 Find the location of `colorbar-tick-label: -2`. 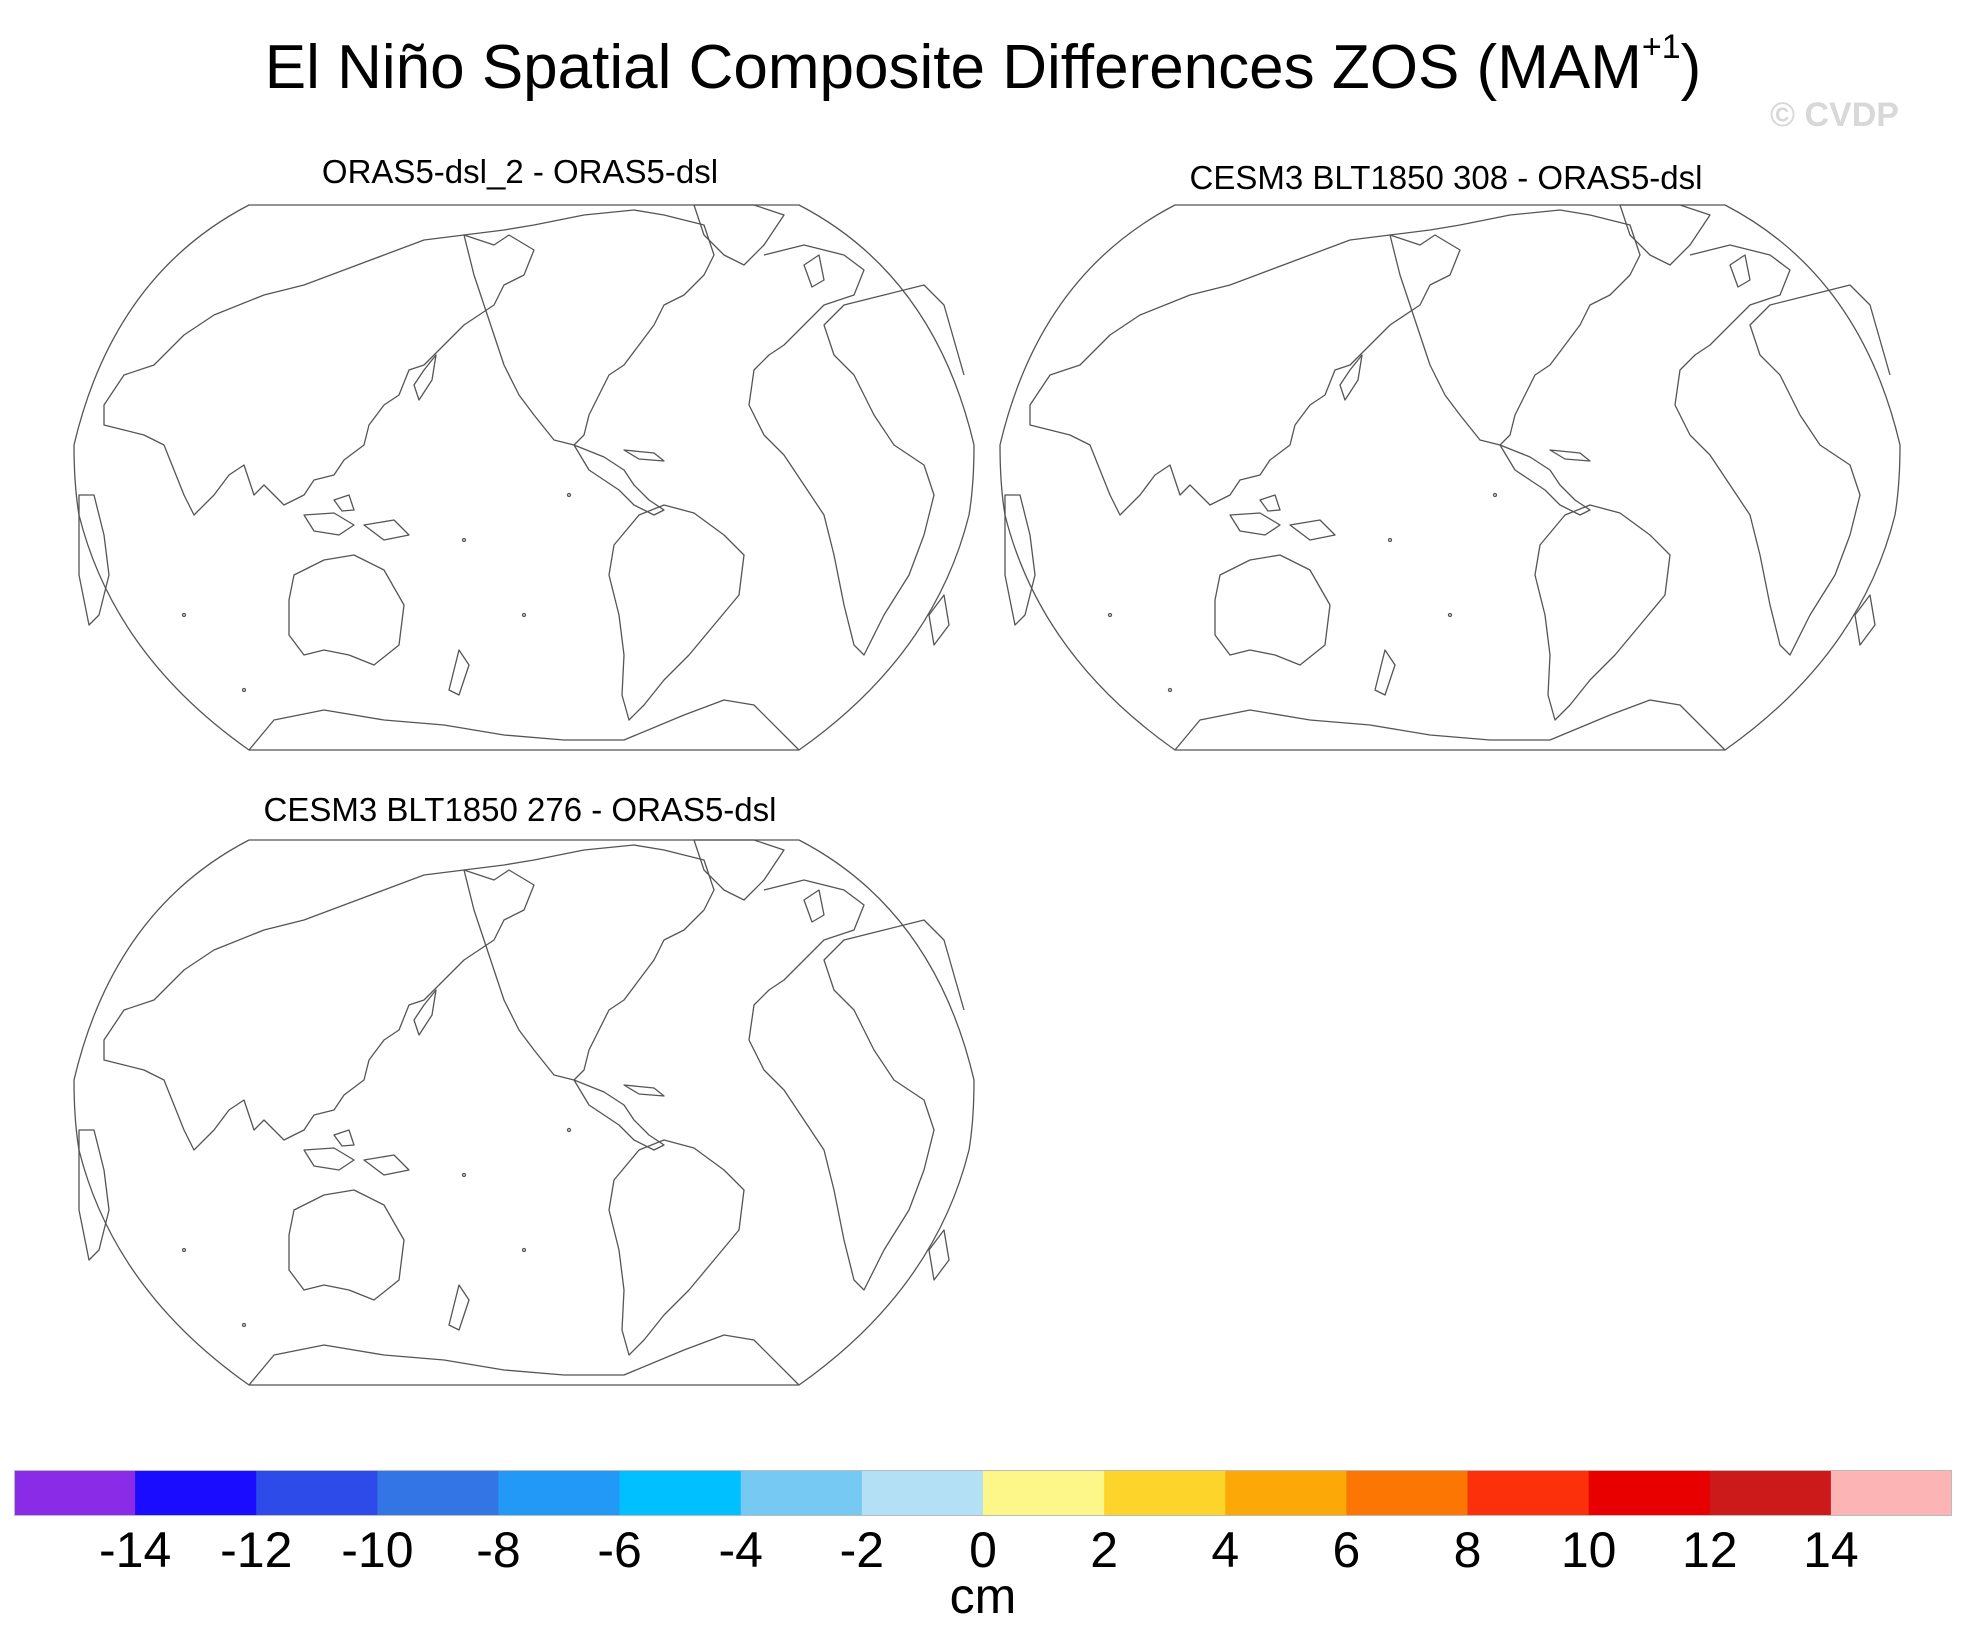

colorbar-tick-label: -2 is located at coordinates (862, 1550).